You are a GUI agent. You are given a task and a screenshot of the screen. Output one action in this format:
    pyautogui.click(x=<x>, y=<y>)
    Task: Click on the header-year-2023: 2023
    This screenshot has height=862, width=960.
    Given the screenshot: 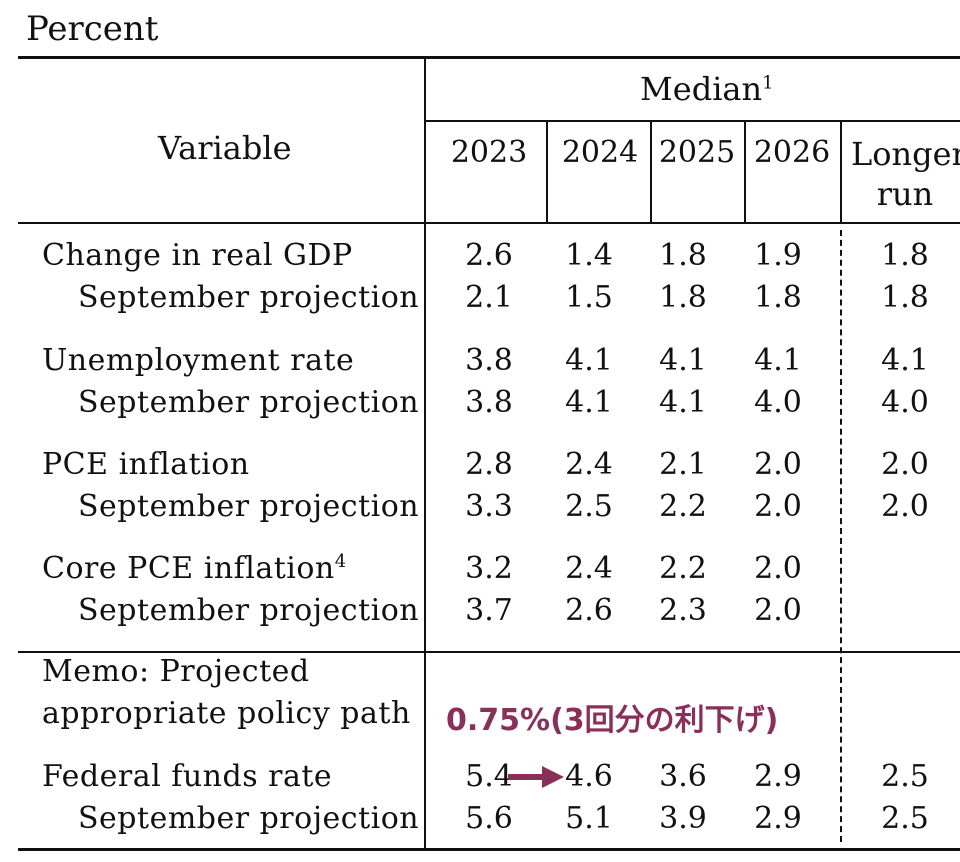 What is the action you would take?
    pyautogui.click(x=489, y=152)
    